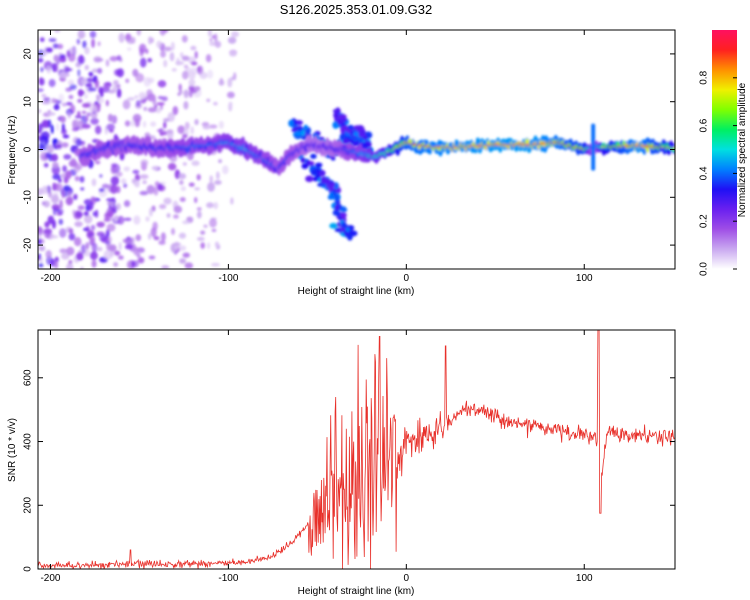  What do you see at coordinates (704, 269) in the screenshot?
I see `colorbar-tick-label: 0.0` at bounding box center [704, 269].